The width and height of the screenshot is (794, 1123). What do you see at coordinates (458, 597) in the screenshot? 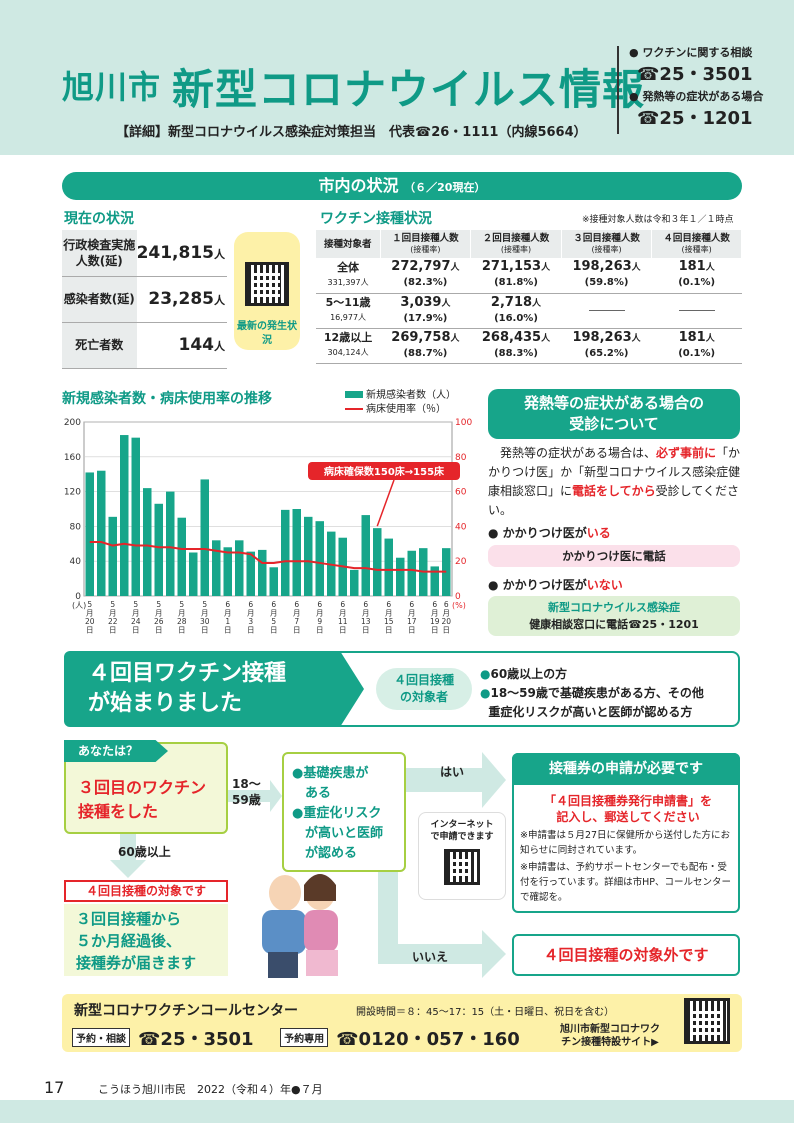
I see `right-tick-label: 0` at bounding box center [458, 597].